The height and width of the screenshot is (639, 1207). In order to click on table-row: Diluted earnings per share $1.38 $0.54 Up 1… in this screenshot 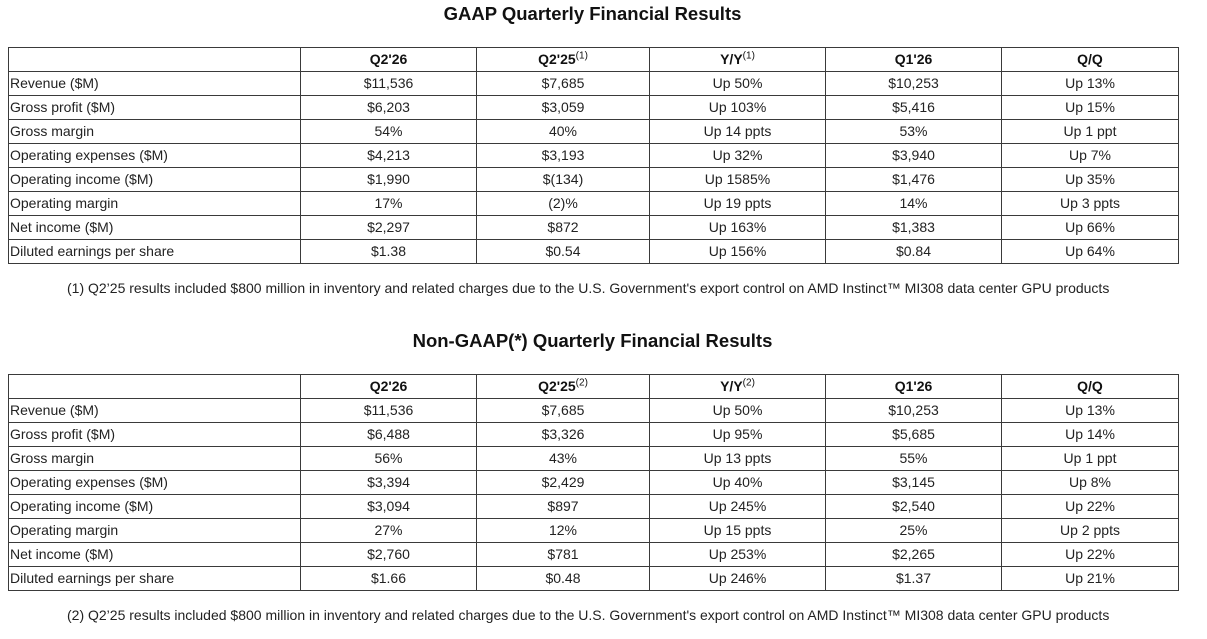, I will do `click(593, 251)`.